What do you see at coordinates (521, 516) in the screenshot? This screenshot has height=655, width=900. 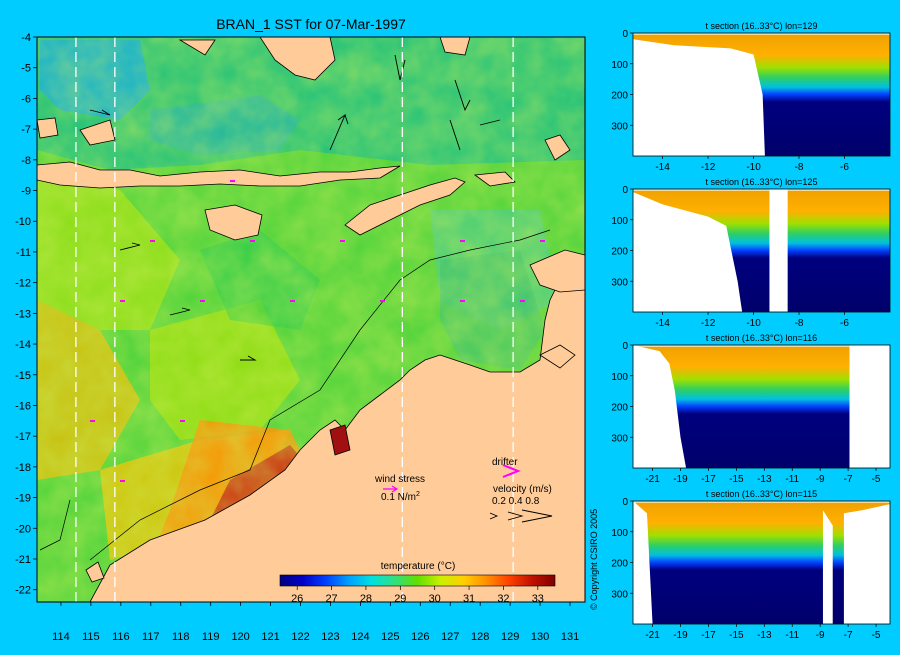 I see `velocity-scale-arrows-icon` at bounding box center [521, 516].